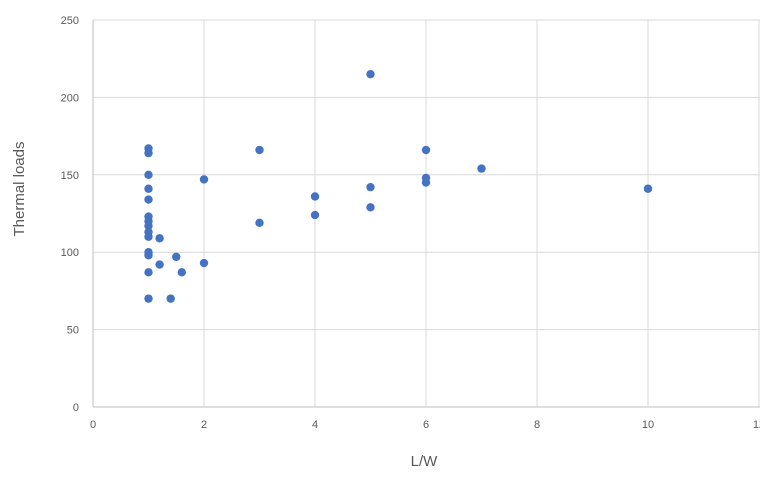 The image size is (760, 477). What do you see at coordinates (70, 98) in the screenshot?
I see `y-tick-label: 200` at bounding box center [70, 98].